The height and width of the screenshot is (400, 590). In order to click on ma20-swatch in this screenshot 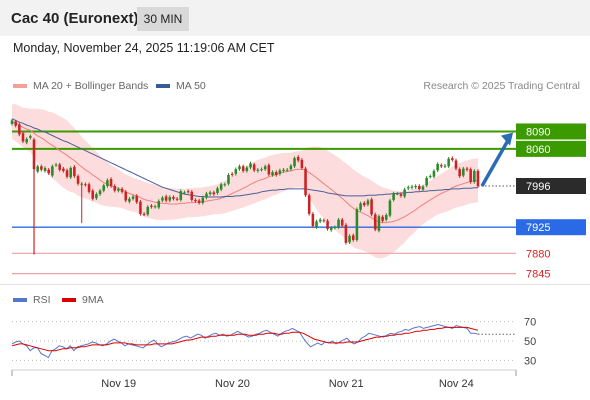, I will do `click(20, 86)`.